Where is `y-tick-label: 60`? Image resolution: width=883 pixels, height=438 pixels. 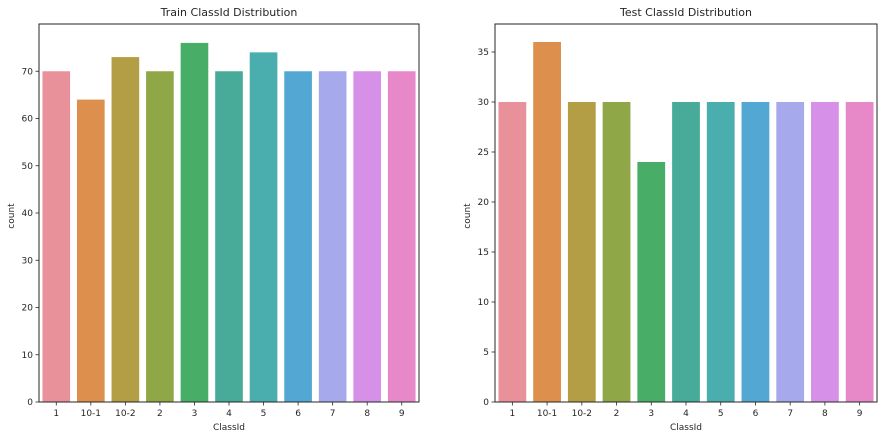
y-tick-label: 60 is located at coordinates (28, 120).